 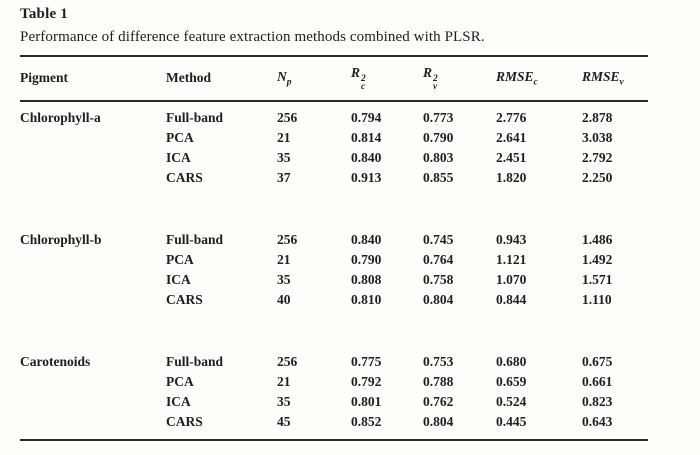 What do you see at coordinates (334, 436) in the screenshot?
I see `table-bottom-padding` at bounding box center [334, 436].